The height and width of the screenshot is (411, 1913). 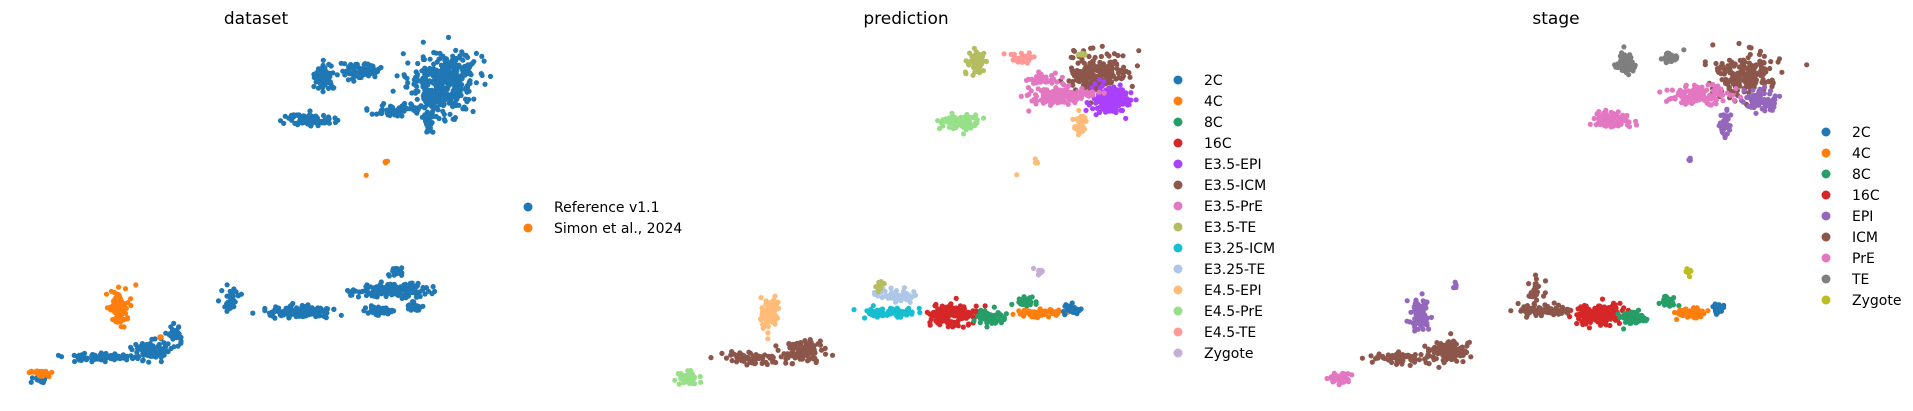 I want to click on legend-label: Zygote, so click(x=1876, y=301).